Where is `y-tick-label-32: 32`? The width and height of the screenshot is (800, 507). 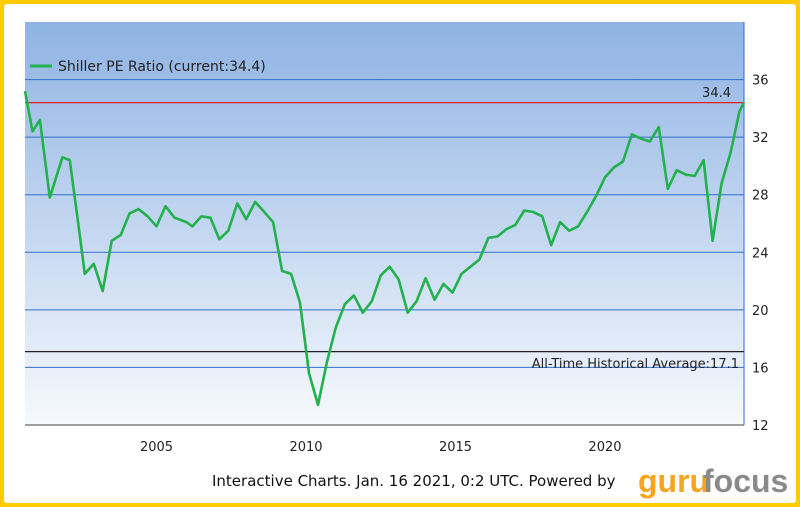 y-tick-label-32: 32 is located at coordinates (760, 138).